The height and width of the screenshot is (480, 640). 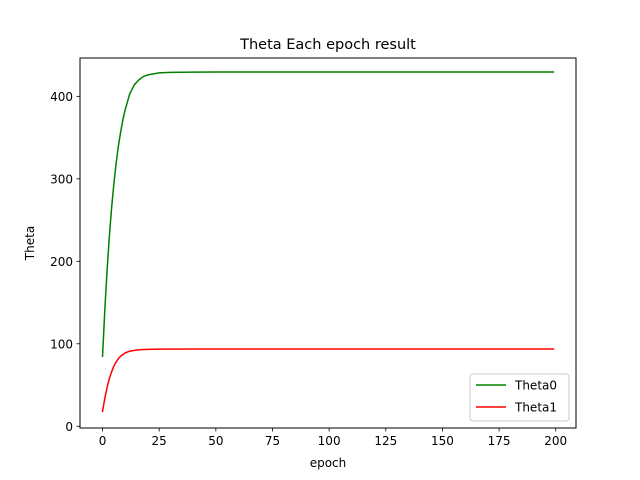 What do you see at coordinates (327, 45) in the screenshot?
I see `chart-title: Theta Each epoch result` at bounding box center [327, 45].